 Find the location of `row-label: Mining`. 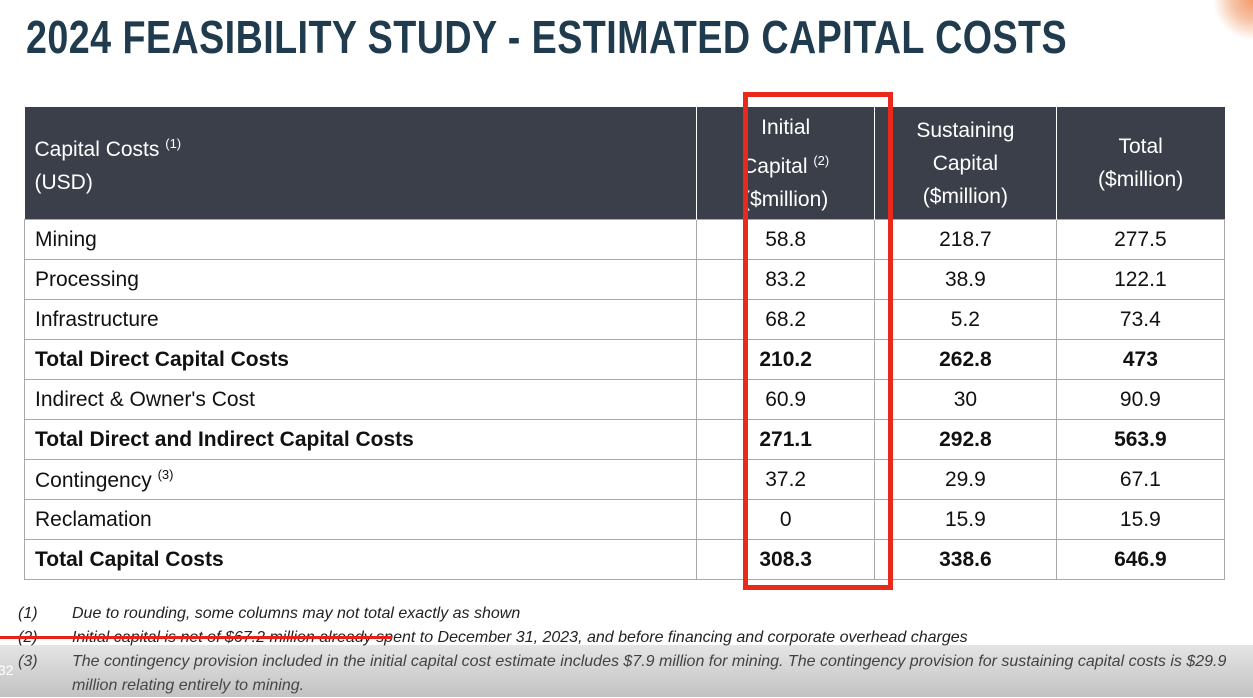

row-label: Mining is located at coordinates (360, 239).